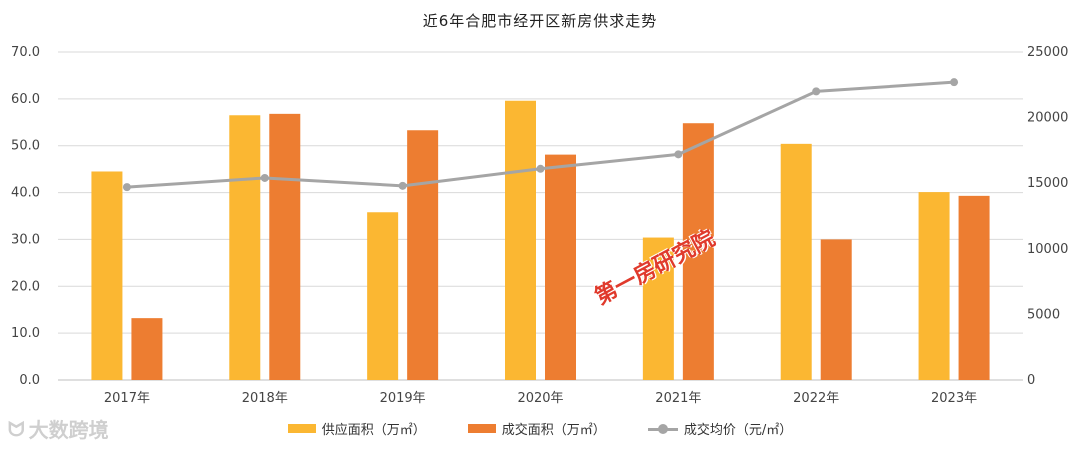 The height and width of the screenshot is (450, 1080). What do you see at coordinates (25, 286) in the screenshot?
I see `y-left-tick-label: 20.0` at bounding box center [25, 286].